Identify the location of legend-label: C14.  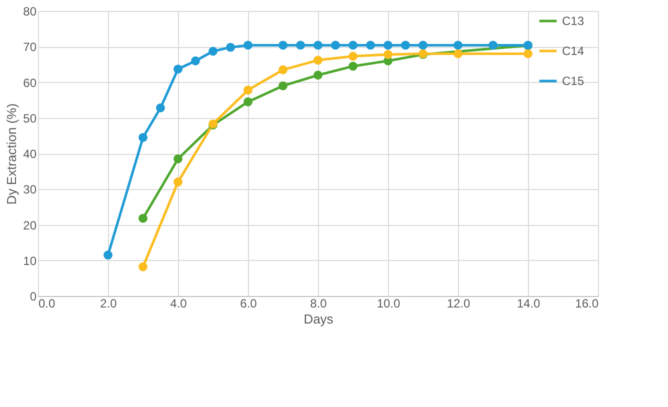
(573, 51).